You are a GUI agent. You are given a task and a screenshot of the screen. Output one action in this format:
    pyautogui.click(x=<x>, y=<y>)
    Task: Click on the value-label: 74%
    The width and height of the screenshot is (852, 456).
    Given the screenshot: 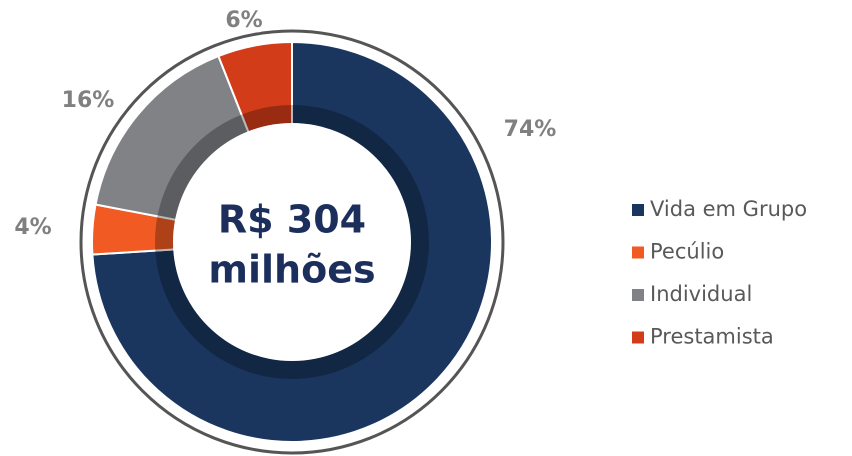 What is the action you would take?
    pyautogui.click(x=530, y=129)
    